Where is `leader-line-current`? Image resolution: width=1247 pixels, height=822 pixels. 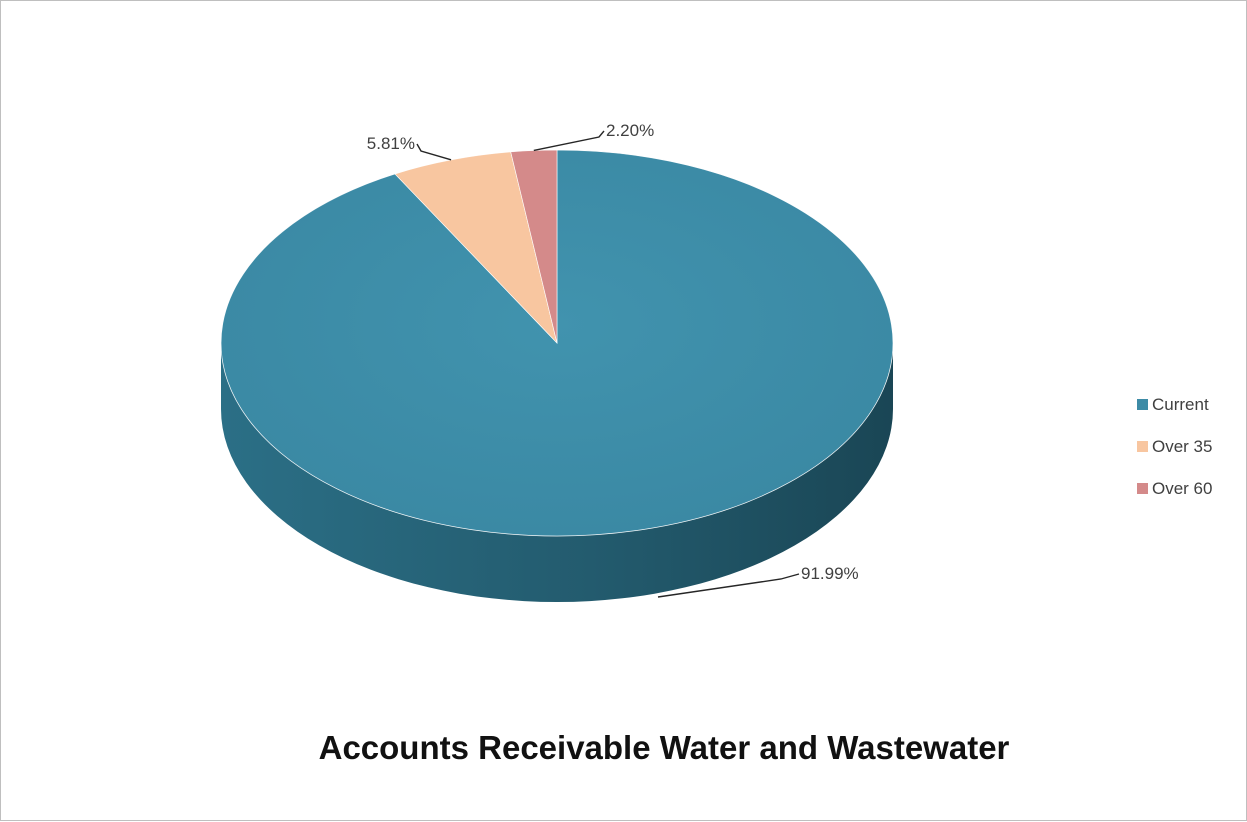 leader-line-current is located at coordinates (728, 585).